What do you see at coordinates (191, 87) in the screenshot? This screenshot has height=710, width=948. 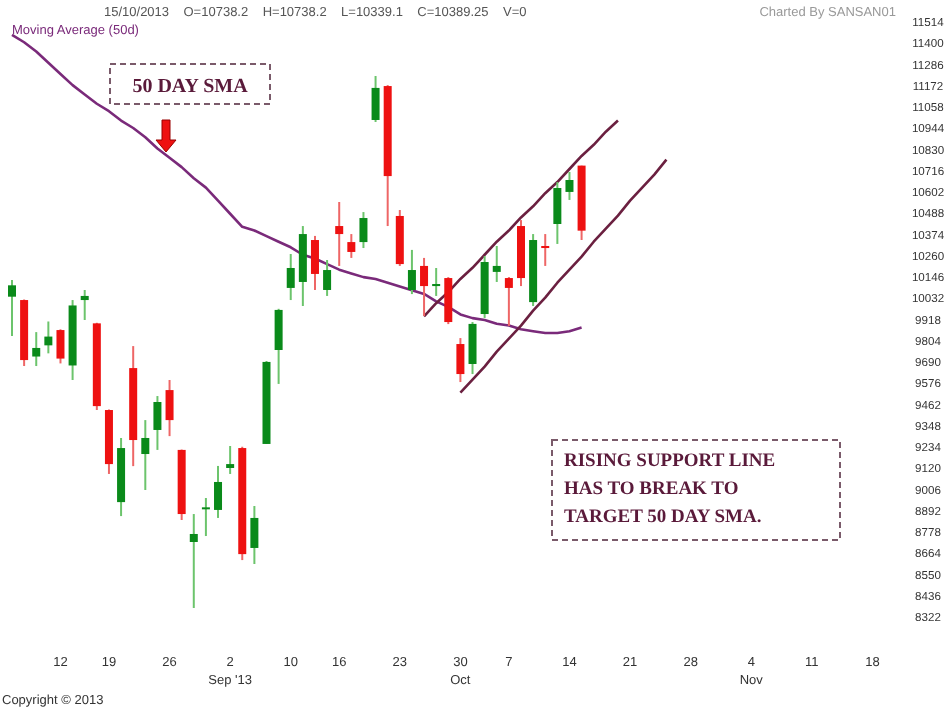 I see `annotation: 50 DAY SMA` at bounding box center [191, 87].